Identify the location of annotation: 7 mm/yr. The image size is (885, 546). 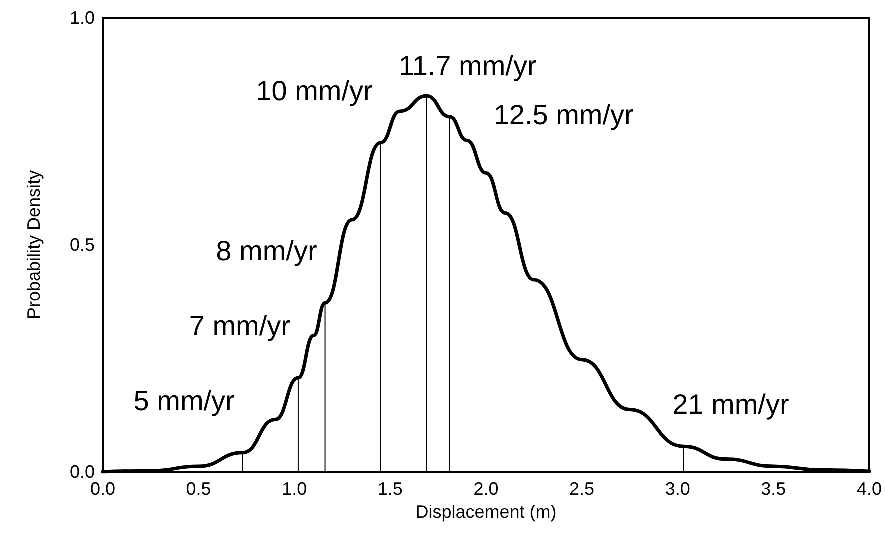
(239, 326).